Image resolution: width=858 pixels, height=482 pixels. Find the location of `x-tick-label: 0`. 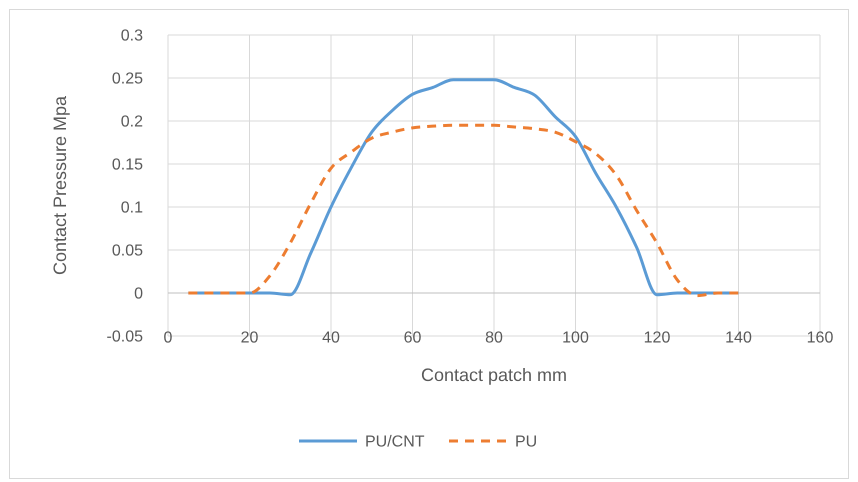

x-tick-label: 0 is located at coordinates (168, 338).